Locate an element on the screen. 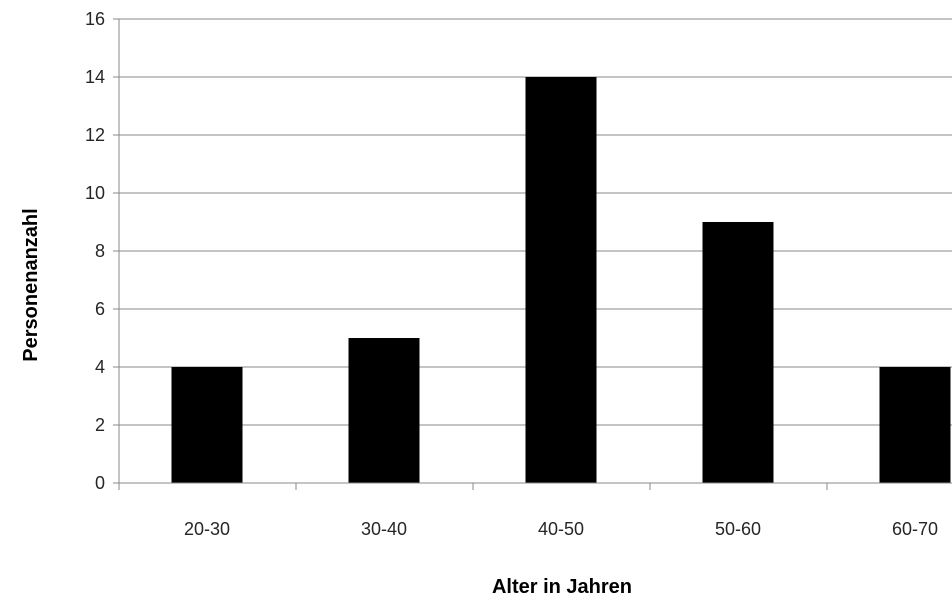 The width and height of the screenshot is (952, 603). x-axis-tick-labels: 20-30 30-40 40-50 50-60 60-70 is located at coordinates (561, 529).